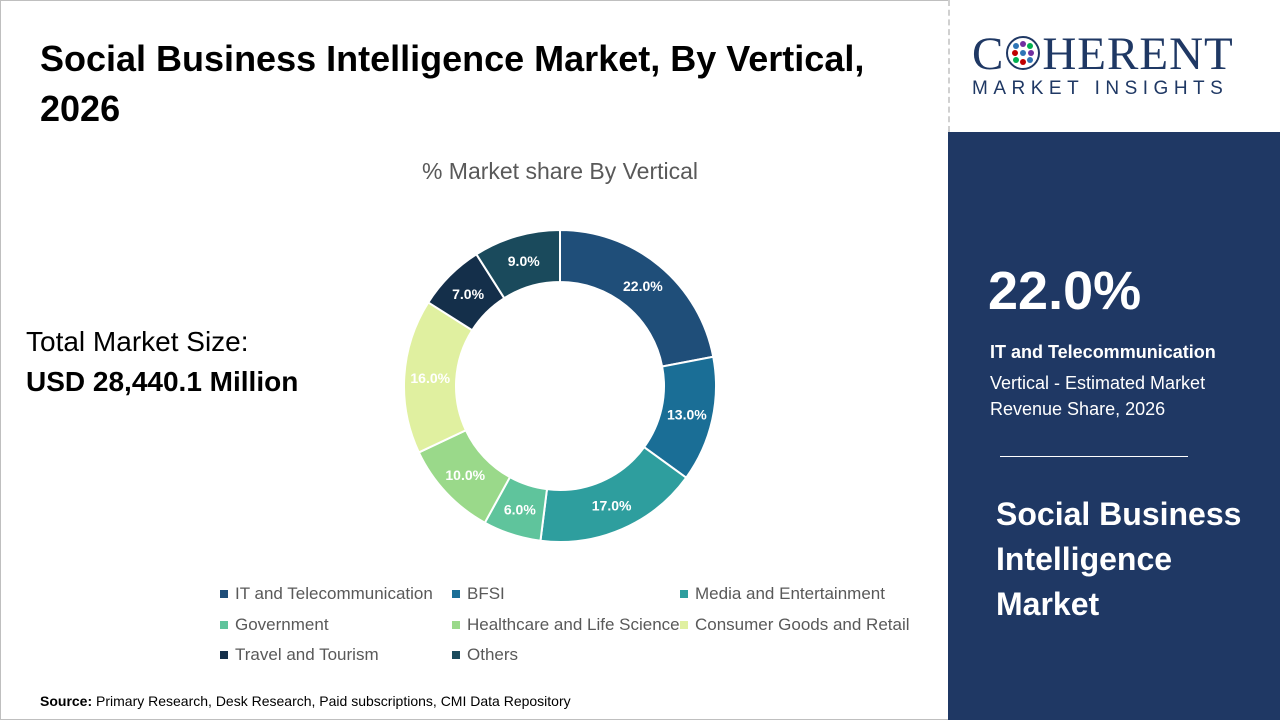  Describe the element at coordinates (1023, 53) in the screenshot. I see `logo-globe-icon` at that location.